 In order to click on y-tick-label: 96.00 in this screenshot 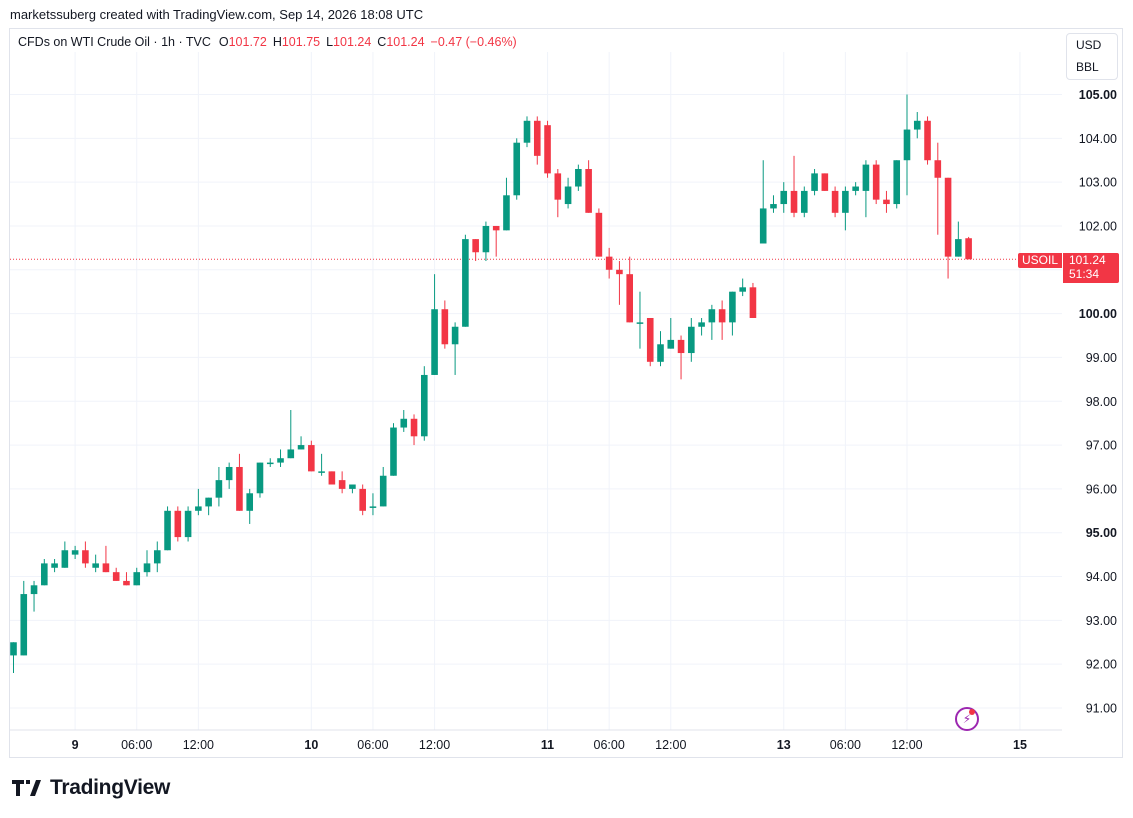, I will do `click(1101, 489)`.